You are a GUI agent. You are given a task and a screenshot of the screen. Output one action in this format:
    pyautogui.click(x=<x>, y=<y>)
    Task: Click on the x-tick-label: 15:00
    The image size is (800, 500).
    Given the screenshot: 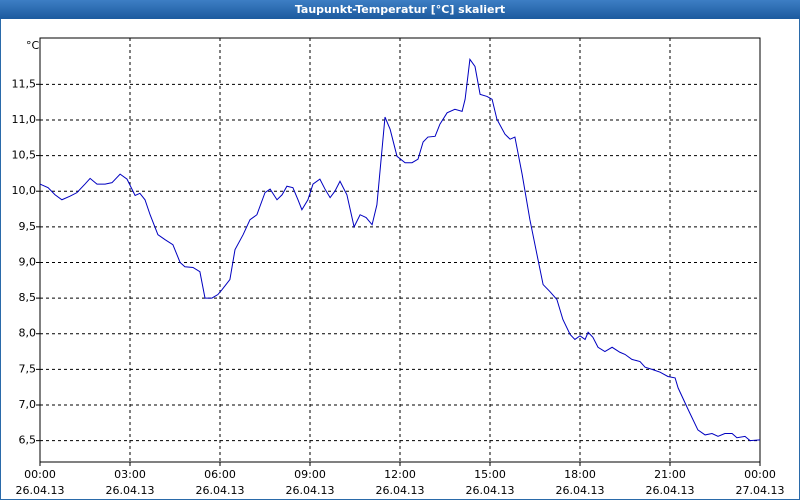 What is the action you would take?
    pyautogui.click(x=490, y=474)
    